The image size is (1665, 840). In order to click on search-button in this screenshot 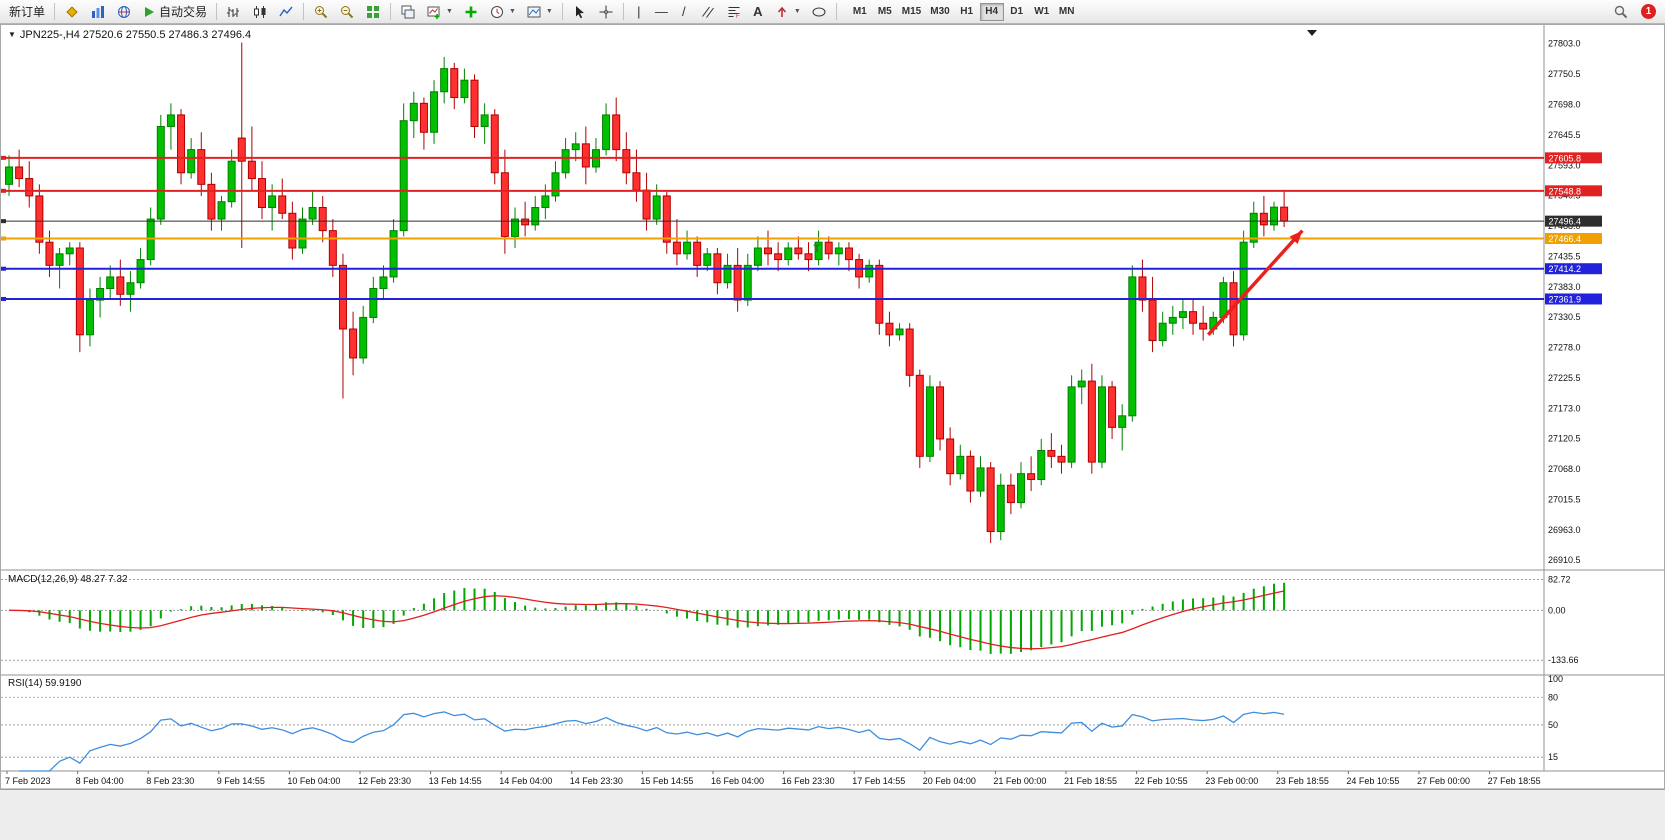, I will do `click(1621, 12)`.